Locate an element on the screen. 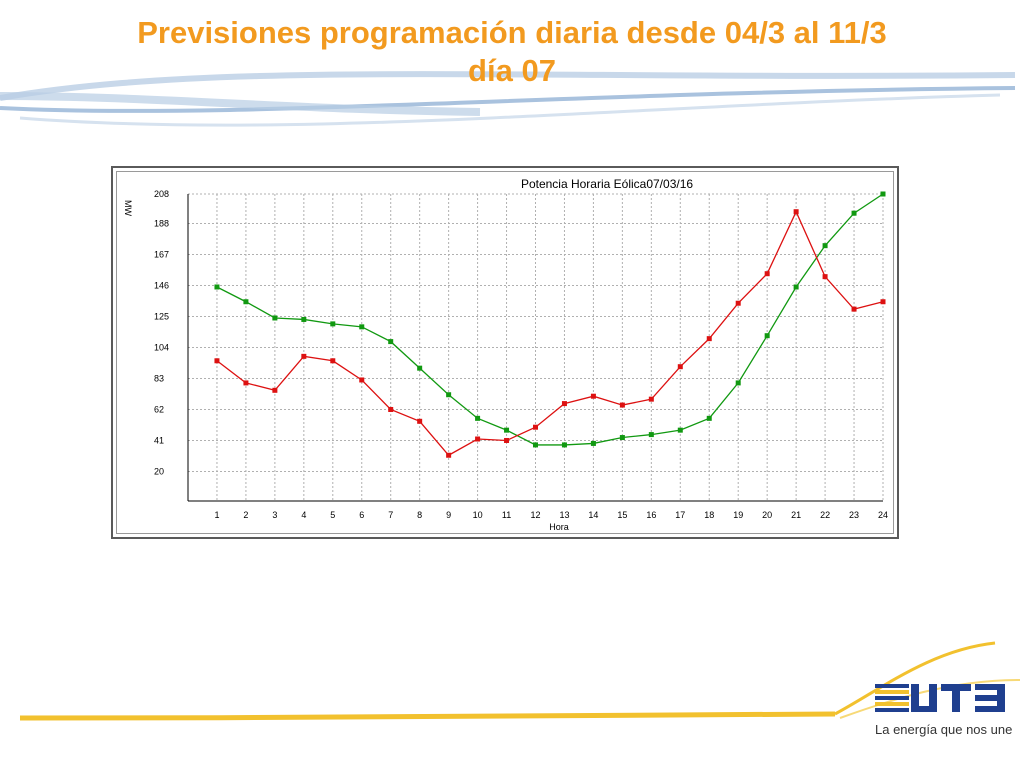 The image size is (1024, 768). x-tick-label: 13 is located at coordinates (564, 515).